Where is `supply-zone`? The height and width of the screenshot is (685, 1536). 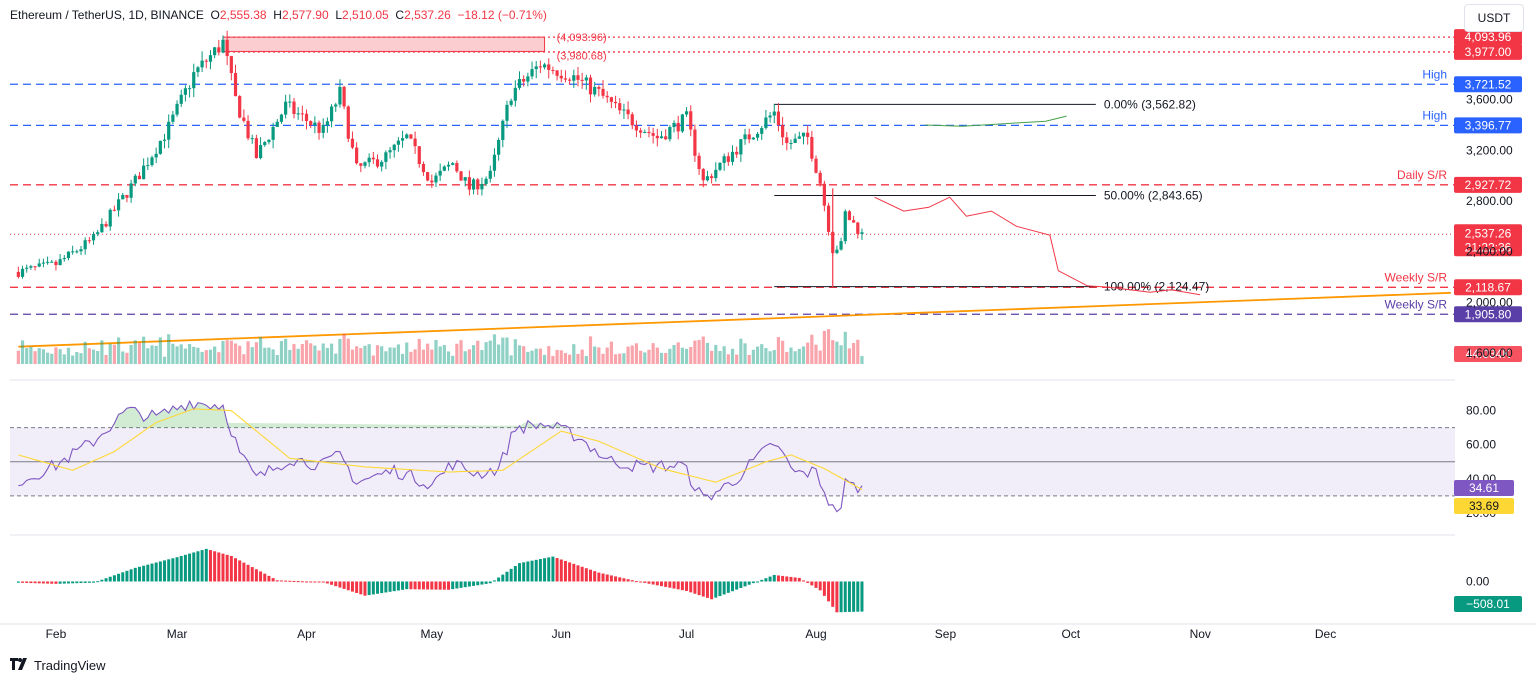
supply-zone is located at coordinates (384, 44).